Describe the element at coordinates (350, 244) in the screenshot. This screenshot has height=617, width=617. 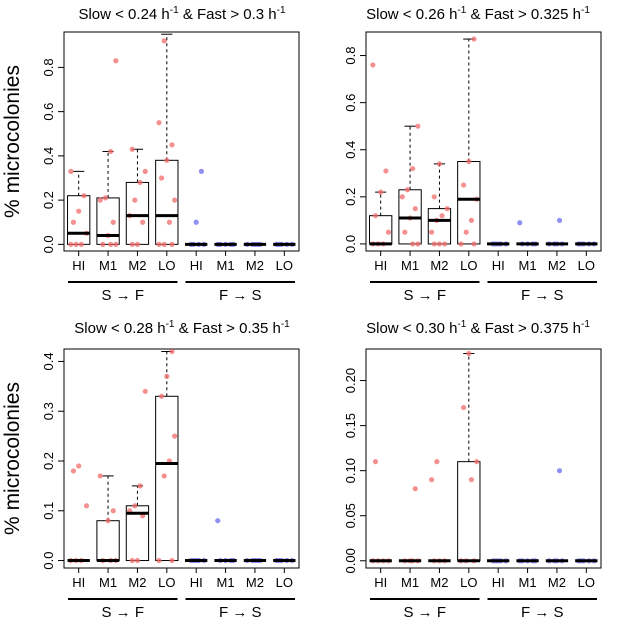
I see `y-tick-label: 0.0` at that location.